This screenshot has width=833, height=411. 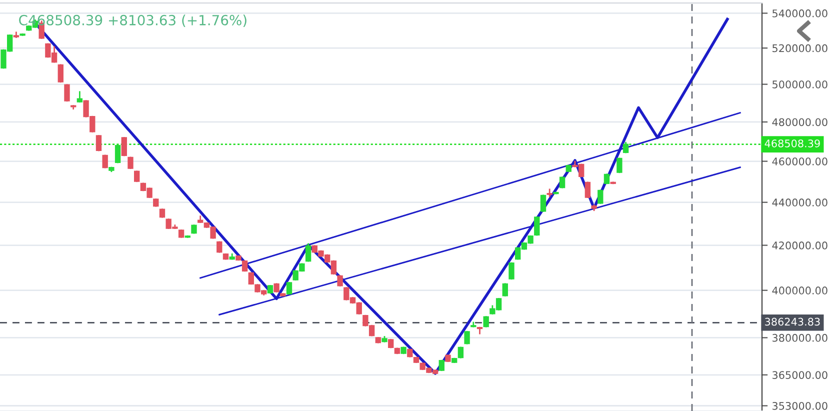 I want to click on y-tick-label: 540000.00, so click(x=800, y=13).